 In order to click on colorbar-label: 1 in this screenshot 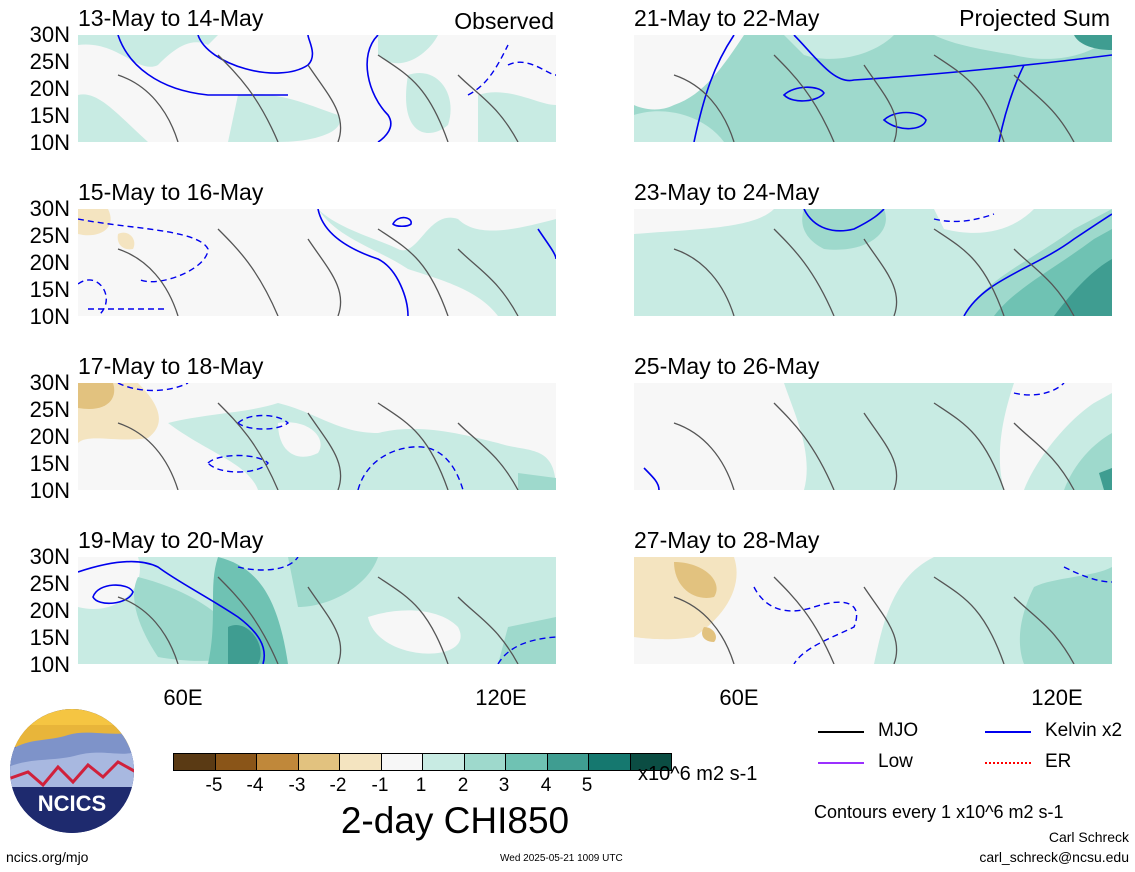, I will do `click(421, 785)`.